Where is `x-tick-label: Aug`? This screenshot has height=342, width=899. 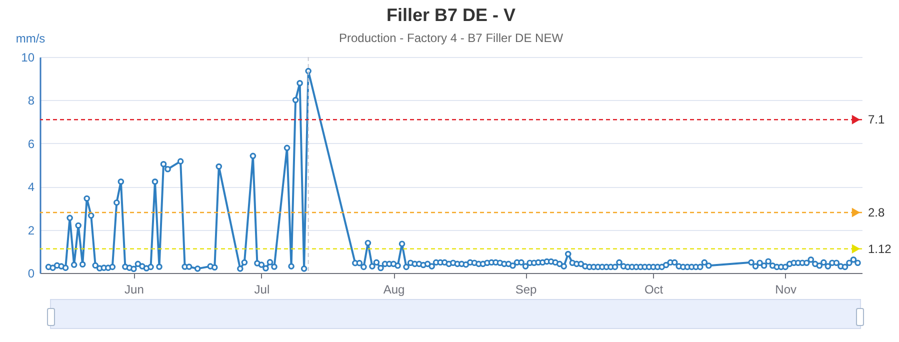 x-tick-label: Aug is located at coordinates (394, 289).